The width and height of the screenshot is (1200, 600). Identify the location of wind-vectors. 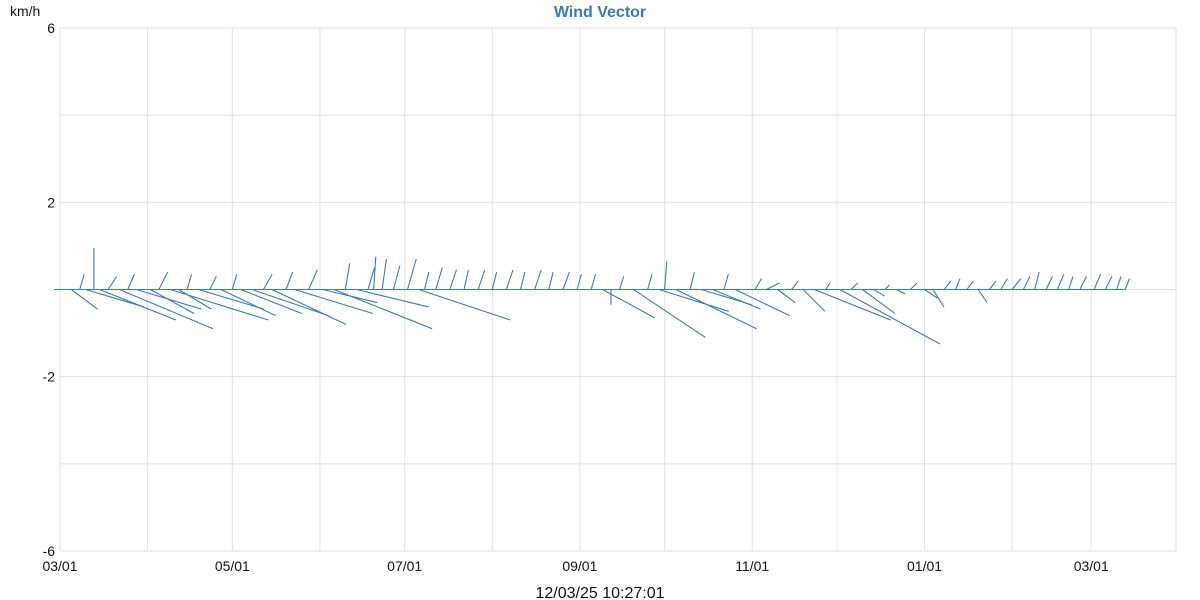
(592, 296).